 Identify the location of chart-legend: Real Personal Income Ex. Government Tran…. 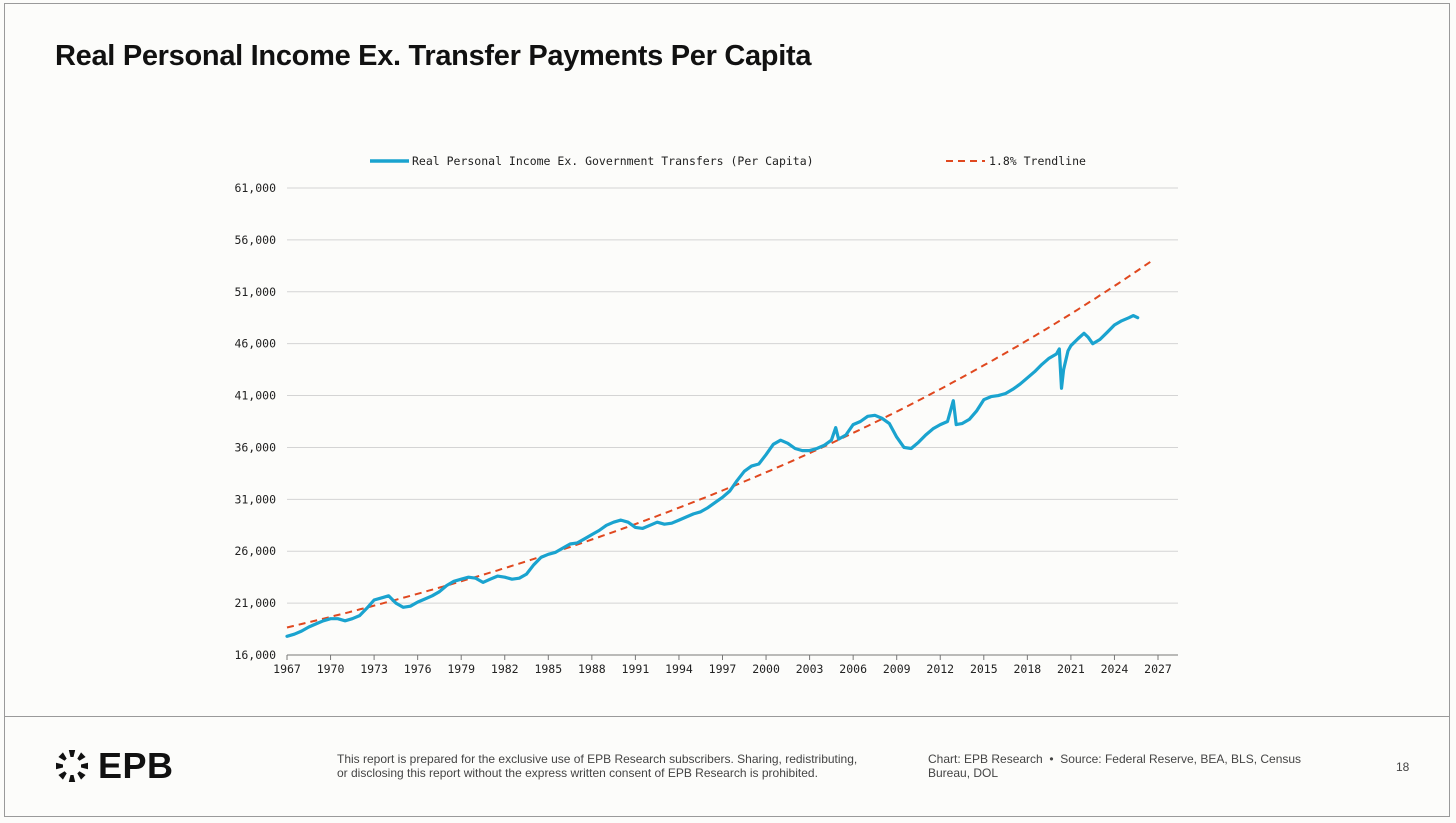
(728, 161).